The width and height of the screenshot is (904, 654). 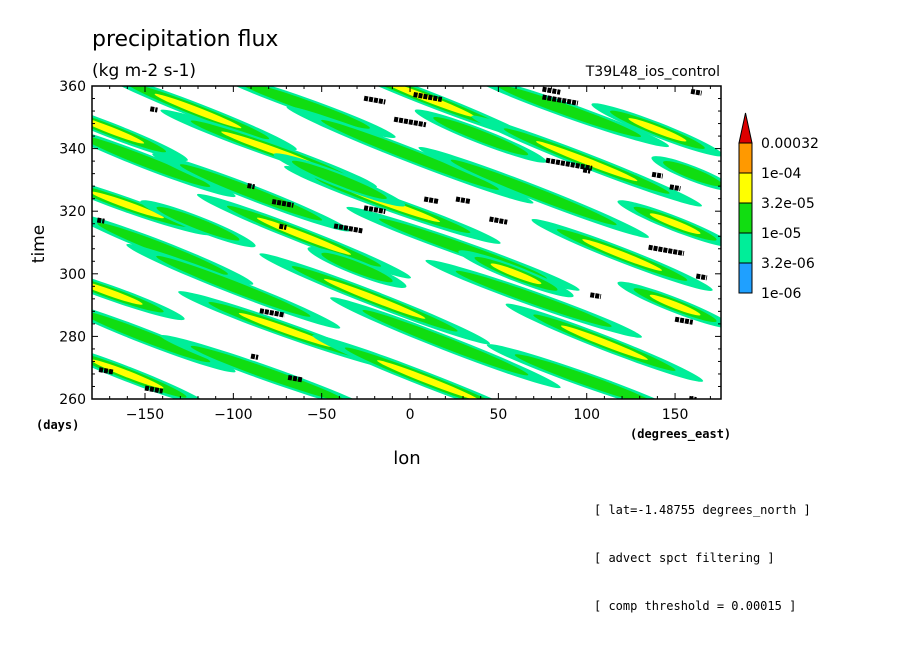 What do you see at coordinates (410, 415) in the screenshot?
I see `x-tick-label: 0` at bounding box center [410, 415].